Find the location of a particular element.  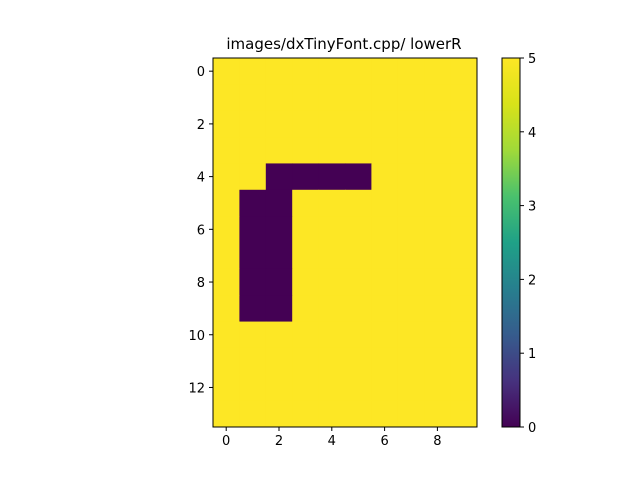

x-tick-label: 0 is located at coordinates (226, 441).